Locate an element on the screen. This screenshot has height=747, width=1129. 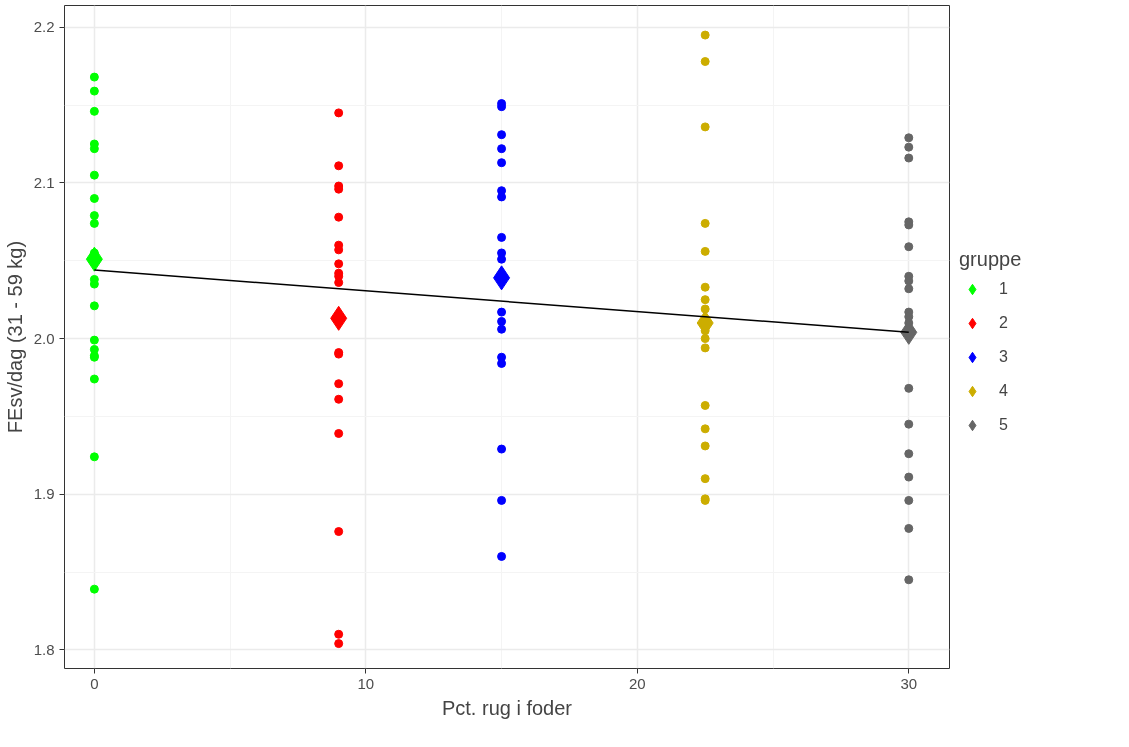
legend-label: 2 is located at coordinates (1004, 322).